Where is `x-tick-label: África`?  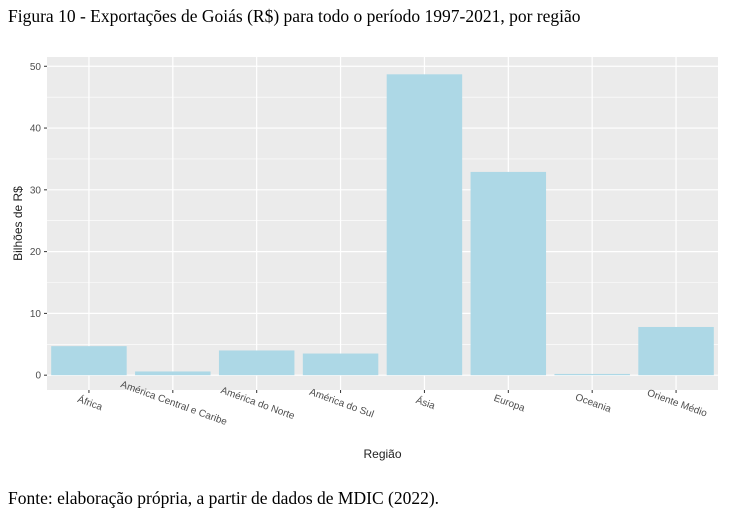
x-tick-label: África is located at coordinates (90, 402).